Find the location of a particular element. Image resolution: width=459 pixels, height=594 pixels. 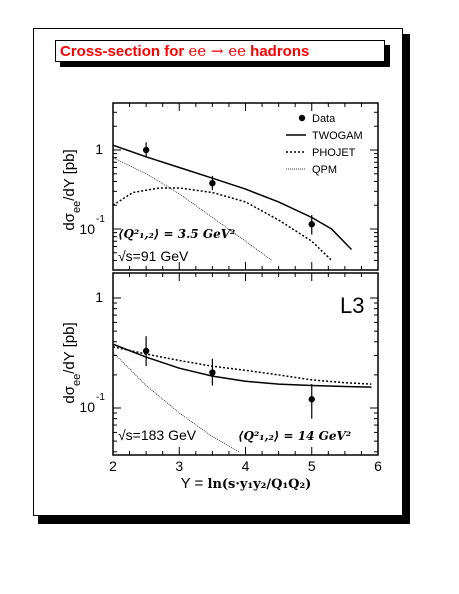

legend-label-twogam: TWOGAM is located at coordinates (337, 136).